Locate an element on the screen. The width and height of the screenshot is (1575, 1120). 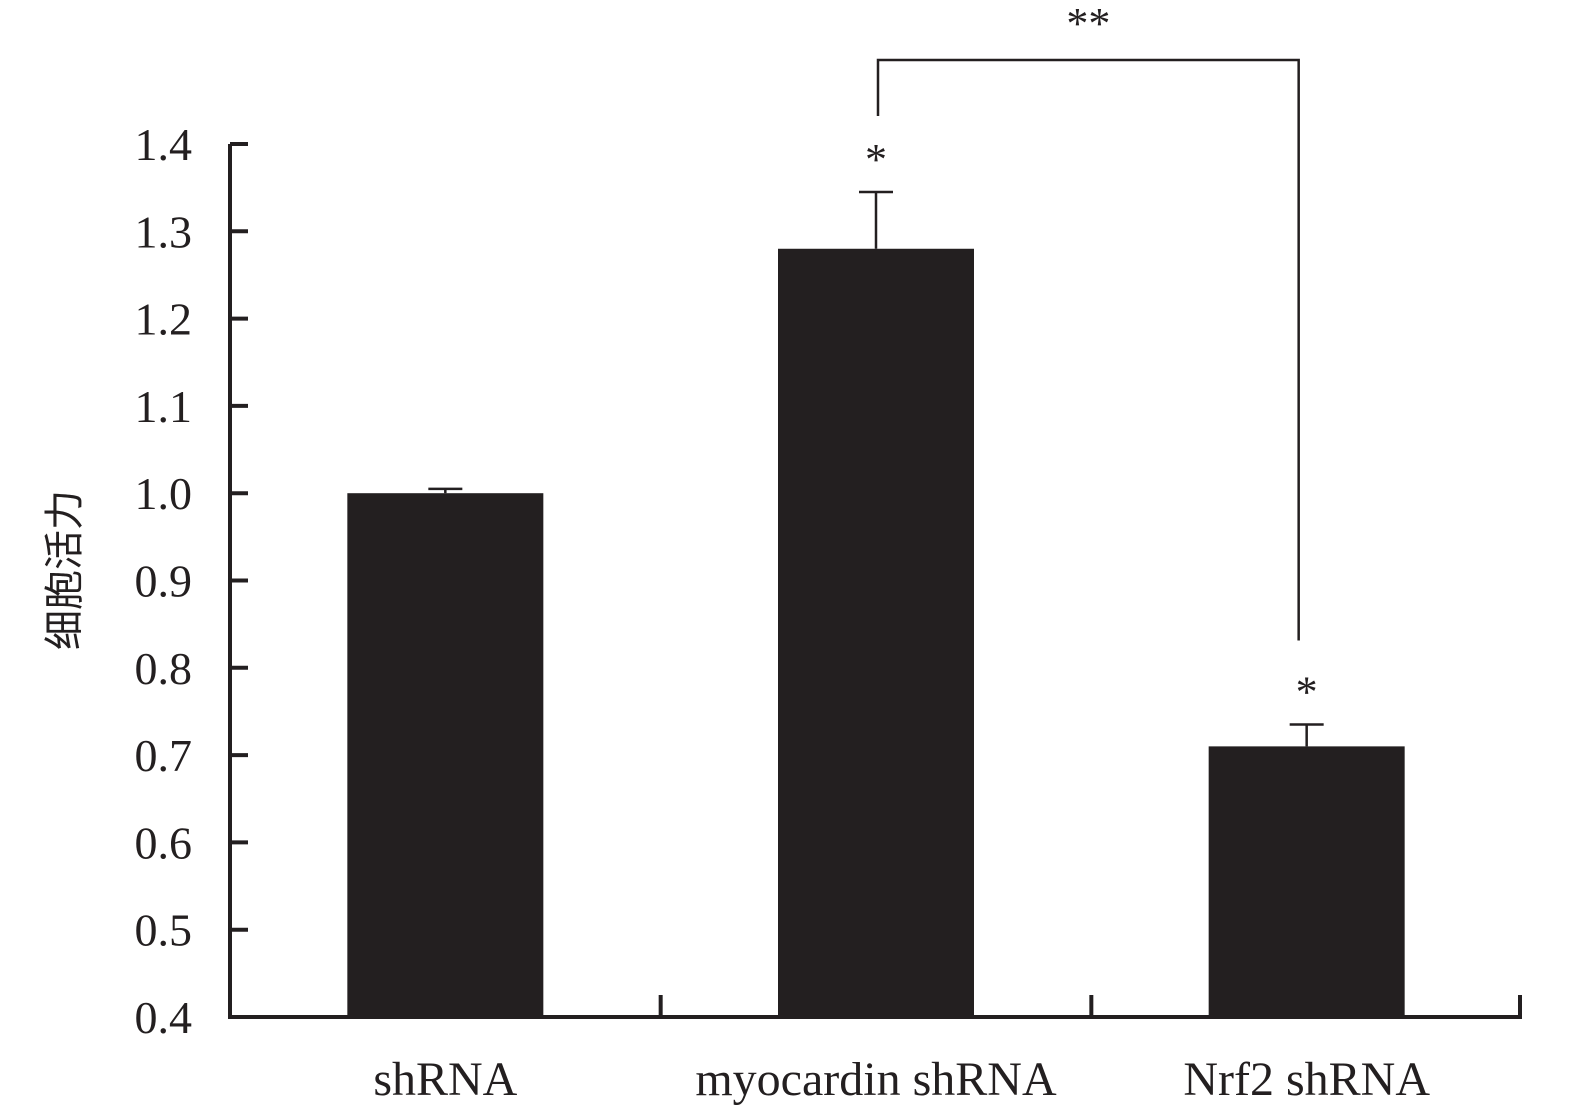
y-tick-label: 0.4 is located at coordinates (164, 1017).